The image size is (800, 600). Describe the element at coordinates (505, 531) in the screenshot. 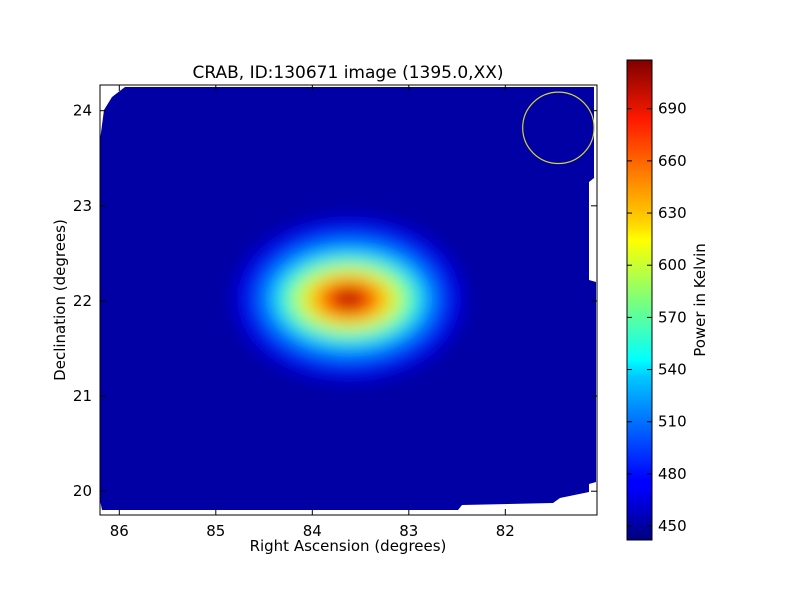

I see `x-tick-label: 82` at that location.